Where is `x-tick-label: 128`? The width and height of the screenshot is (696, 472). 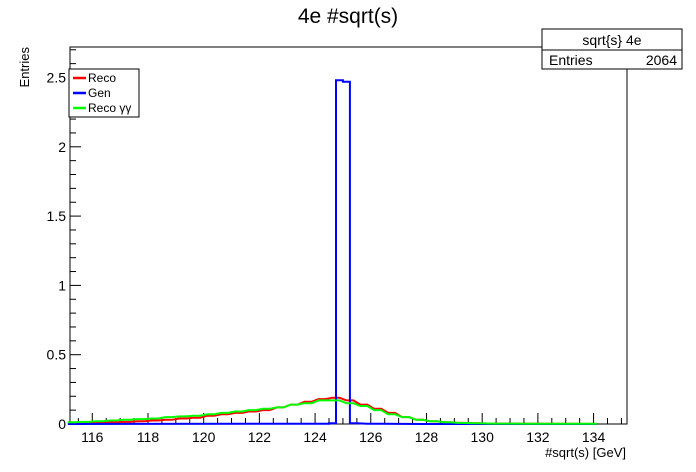 x-tick-label: 128 is located at coordinates (427, 437).